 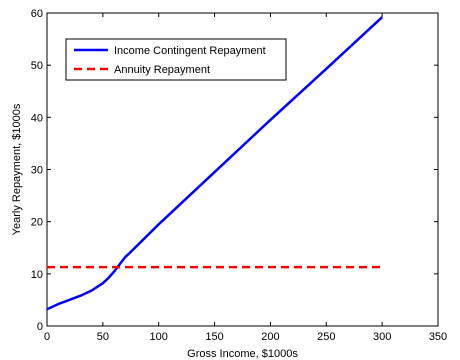 What do you see at coordinates (47, 337) in the screenshot?
I see `x-tick-label: 0` at bounding box center [47, 337].